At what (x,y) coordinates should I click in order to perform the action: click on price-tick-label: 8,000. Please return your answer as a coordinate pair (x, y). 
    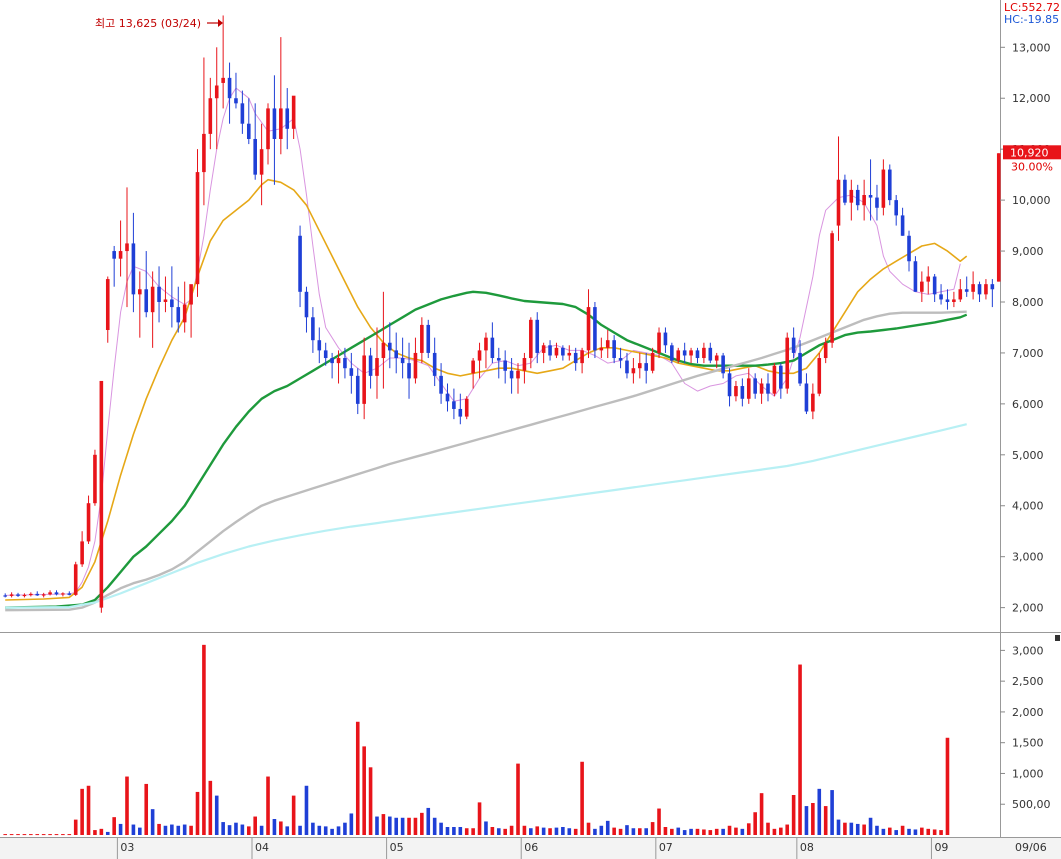
    Looking at the image, I should click on (1028, 302).